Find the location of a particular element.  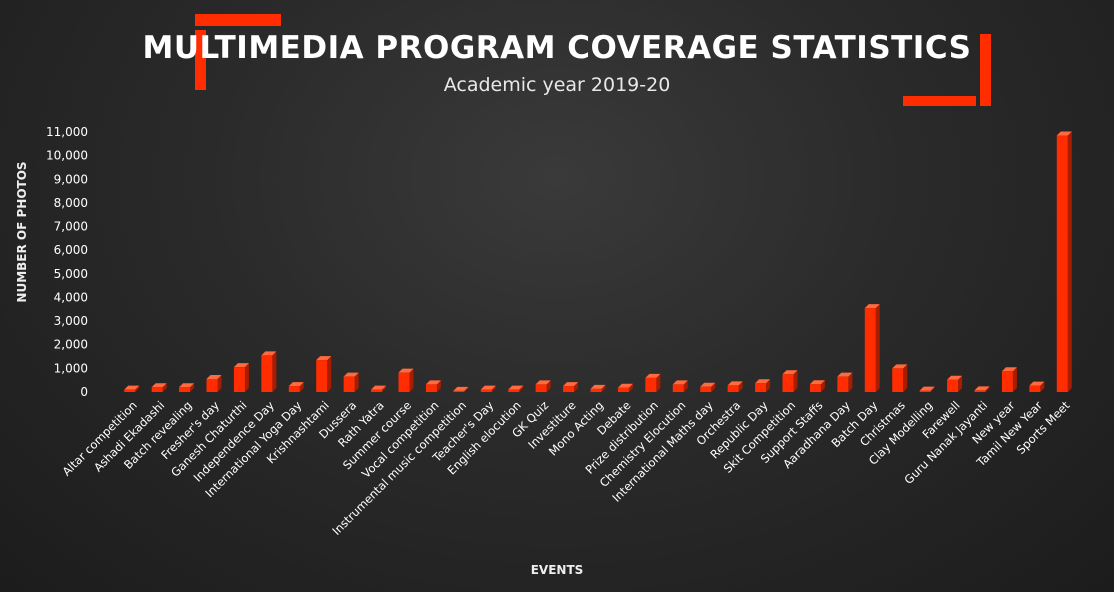

chart-subtitle: Academic year 2019-20 is located at coordinates (557, 85).